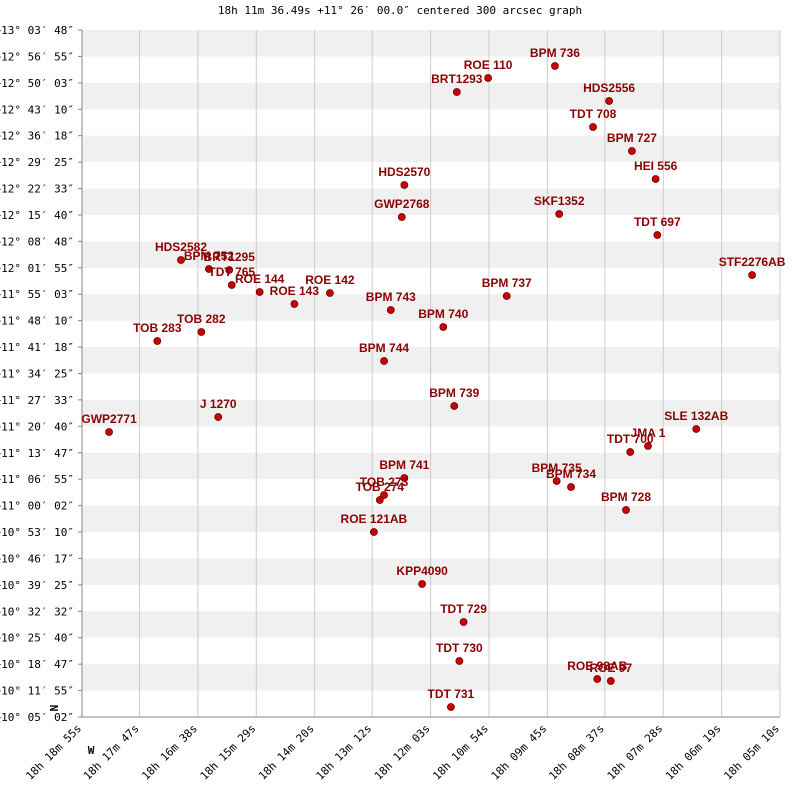  What do you see at coordinates (404, 465) in the screenshot?
I see `star-label: BPM 741` at bounding box center [404, 465].